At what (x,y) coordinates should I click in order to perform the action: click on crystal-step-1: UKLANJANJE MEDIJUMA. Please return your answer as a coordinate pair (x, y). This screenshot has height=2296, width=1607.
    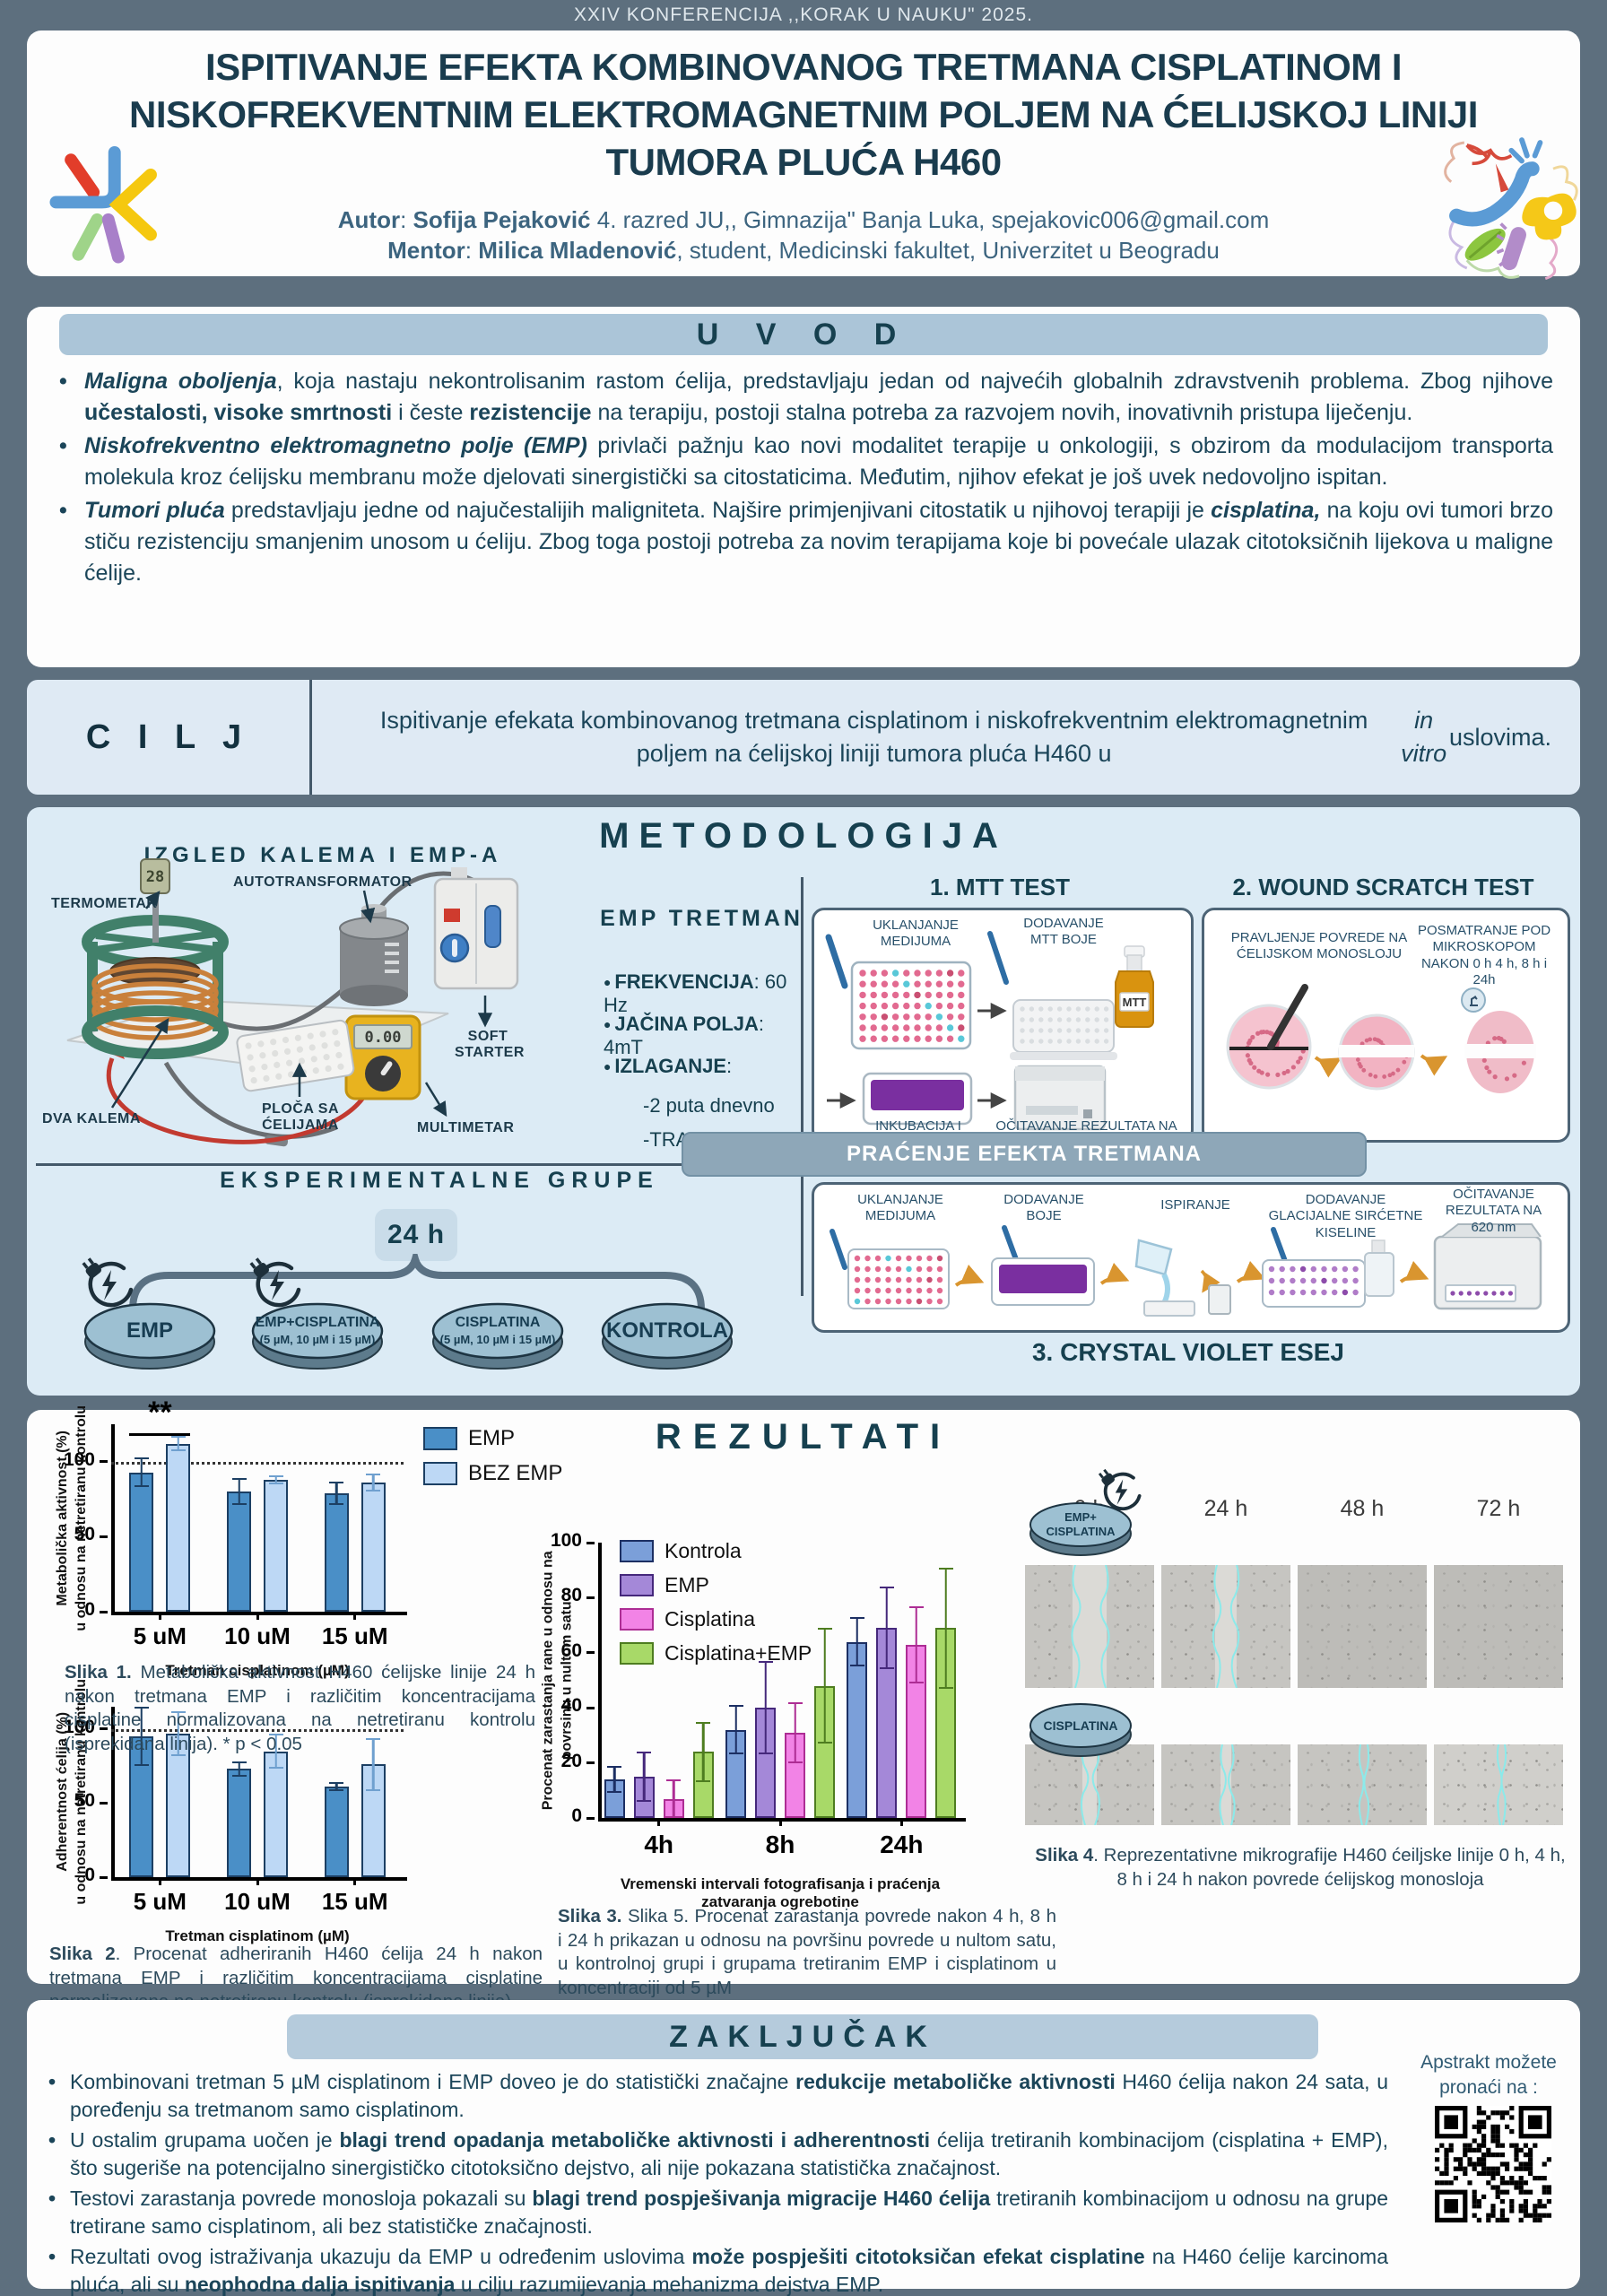
    Looking at the image, I should click on (900, 1208).